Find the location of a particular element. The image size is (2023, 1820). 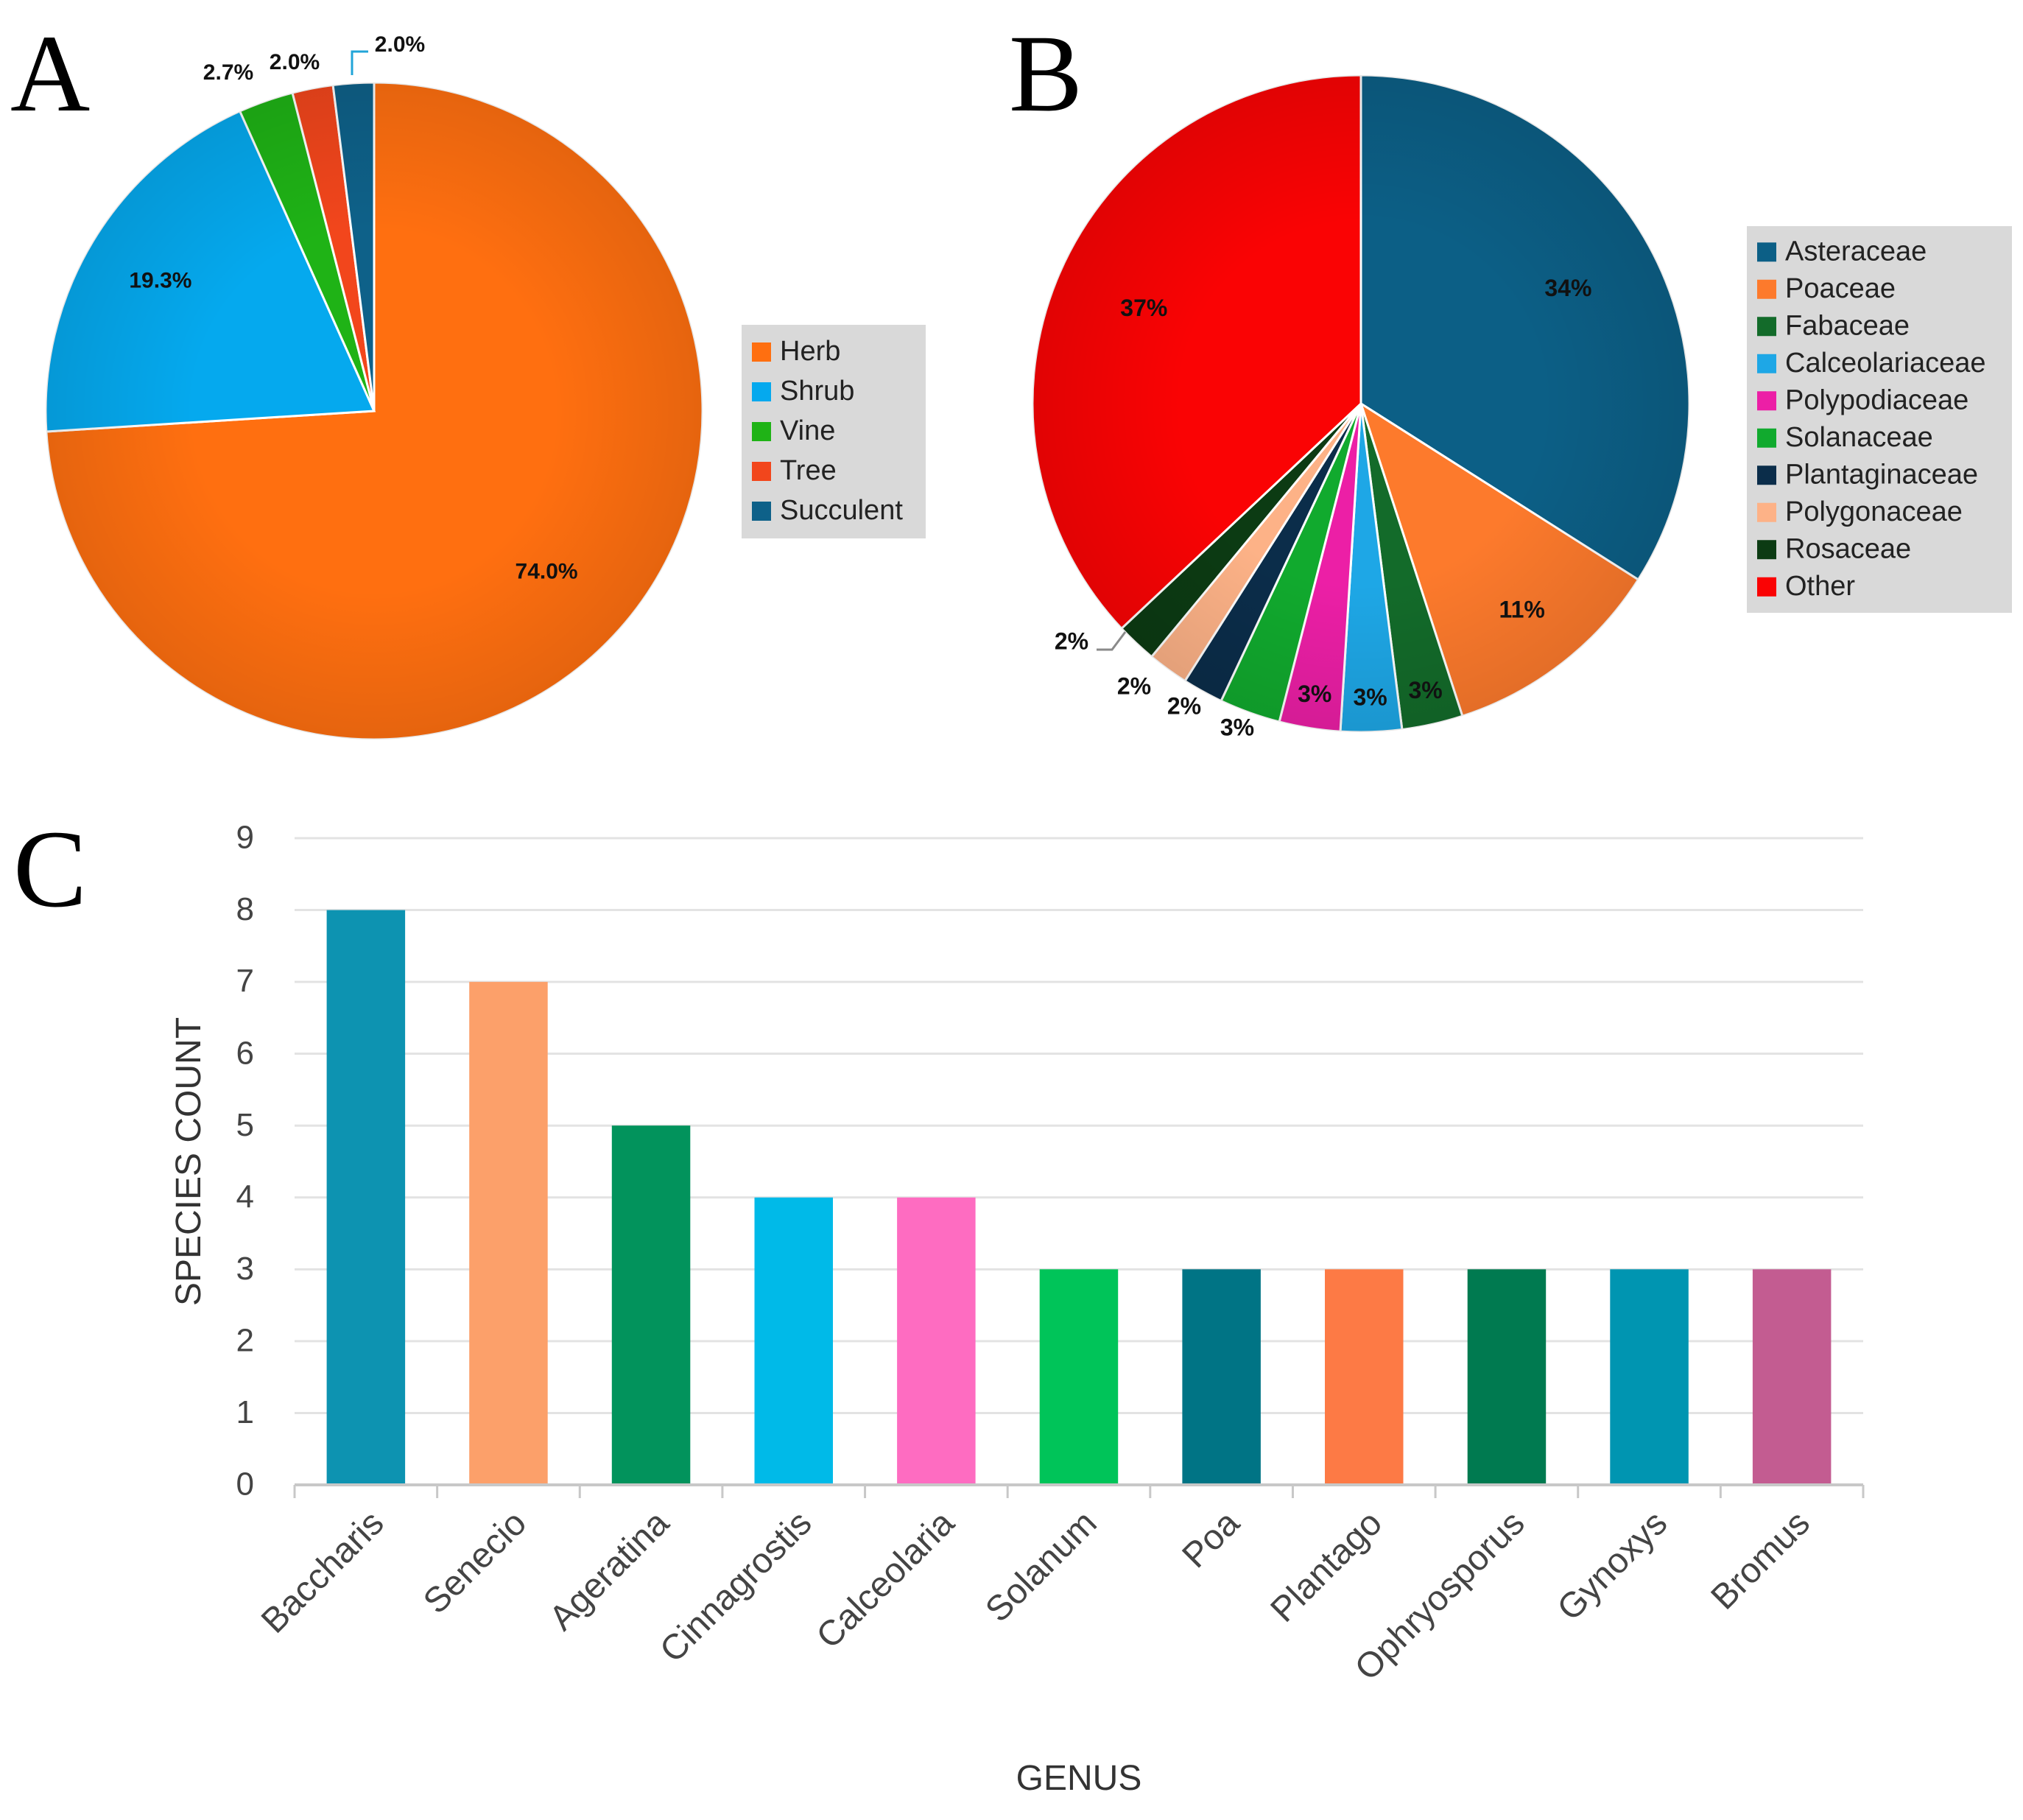

pie-b-value-label-other: 37% is located at coordinates (1143, 308).